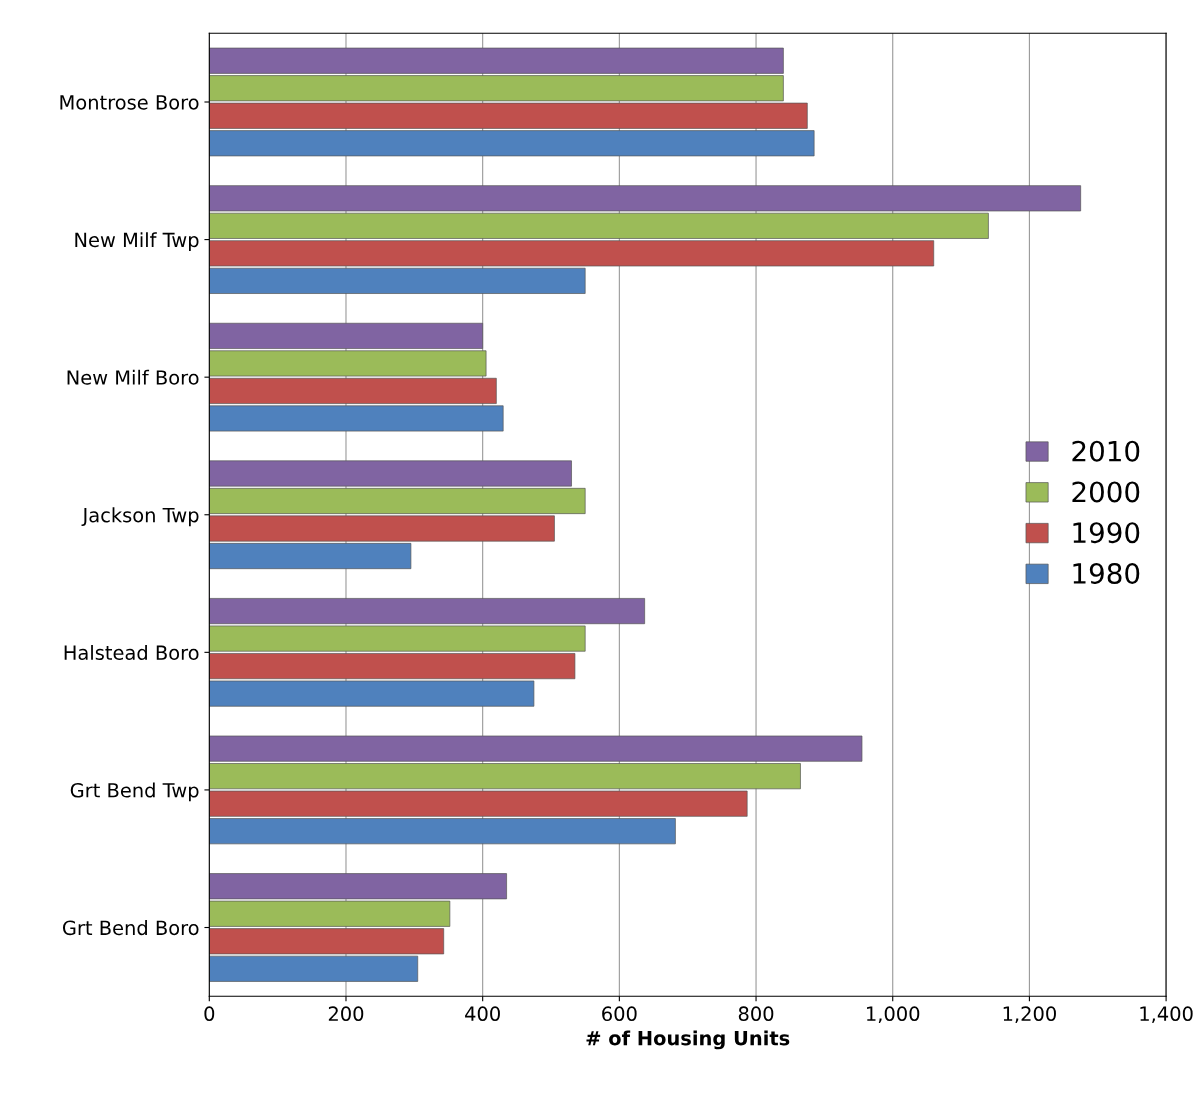  I want to click on y-tick-label: New Milf Twp, so click(137, 242).